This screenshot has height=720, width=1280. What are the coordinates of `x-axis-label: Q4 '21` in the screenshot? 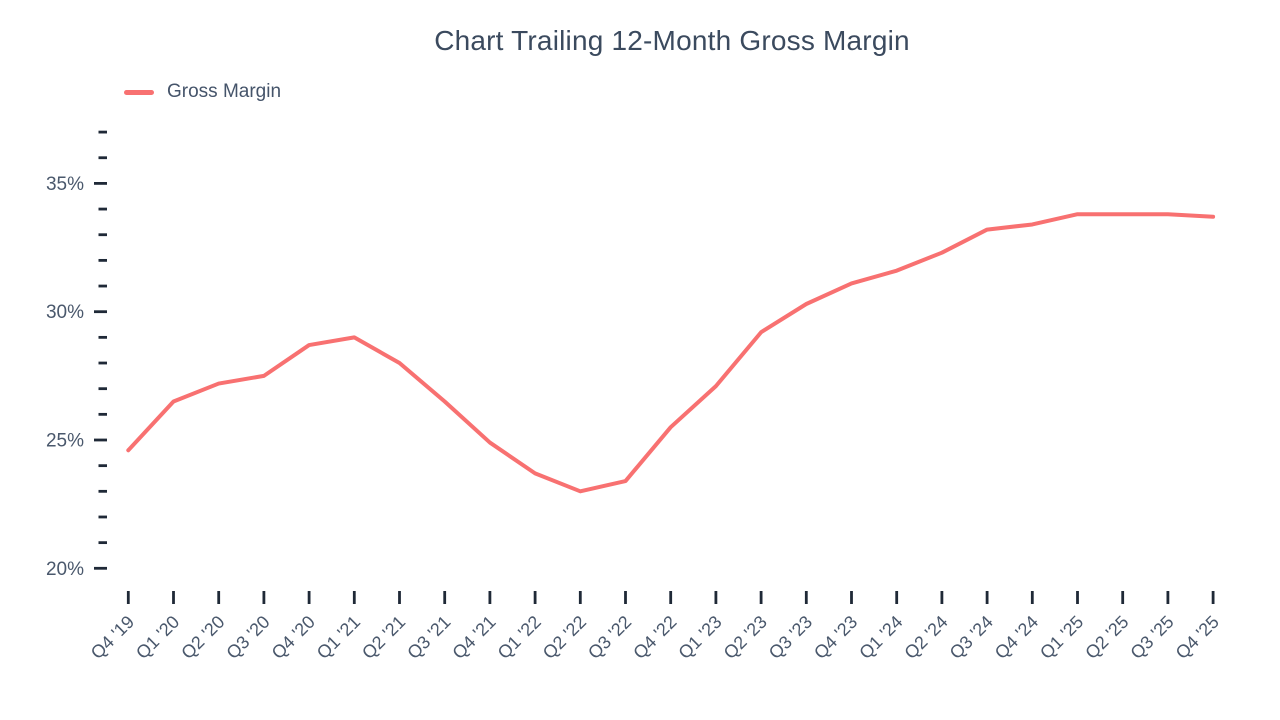 It's located at (473, 637).